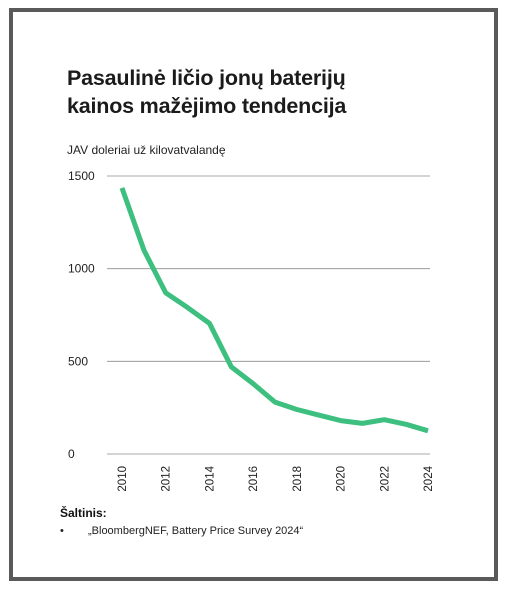  I want to click on y-tick-label-0: 0, so click(71, 454).